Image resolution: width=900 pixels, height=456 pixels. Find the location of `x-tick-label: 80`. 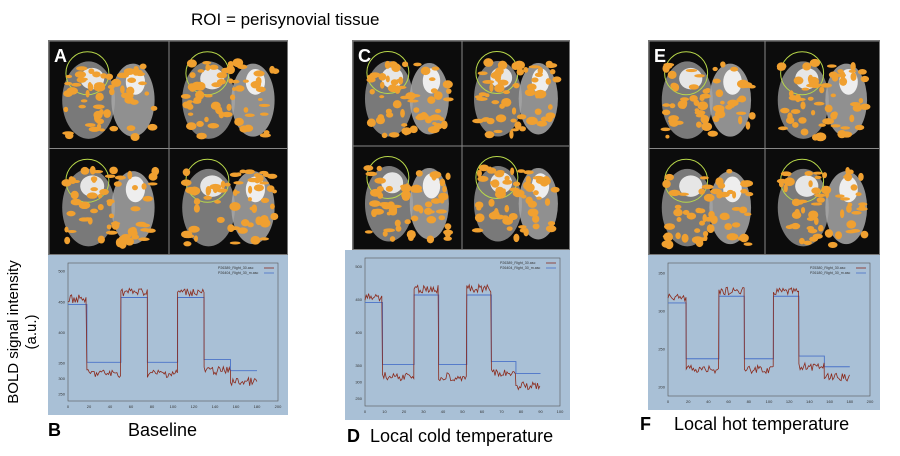

x-tick-label: 80 is located at coordinates (521, 411).